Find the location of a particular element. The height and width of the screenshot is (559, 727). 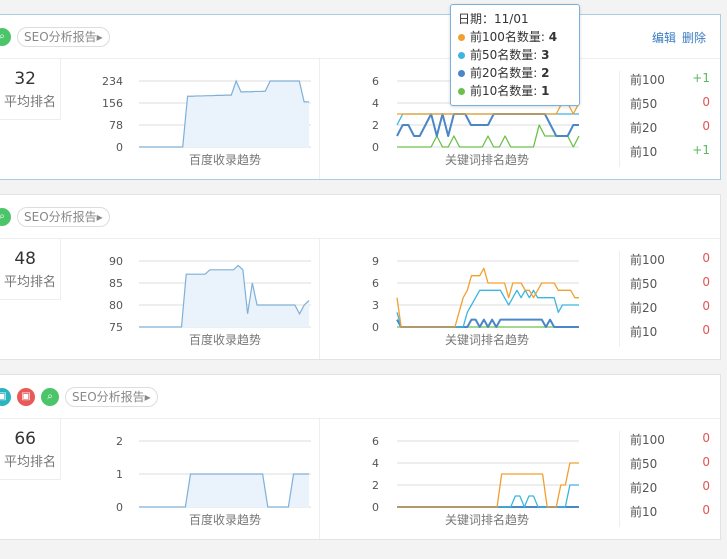

y-tick-label: 9 is located at coordinates (375, 261).